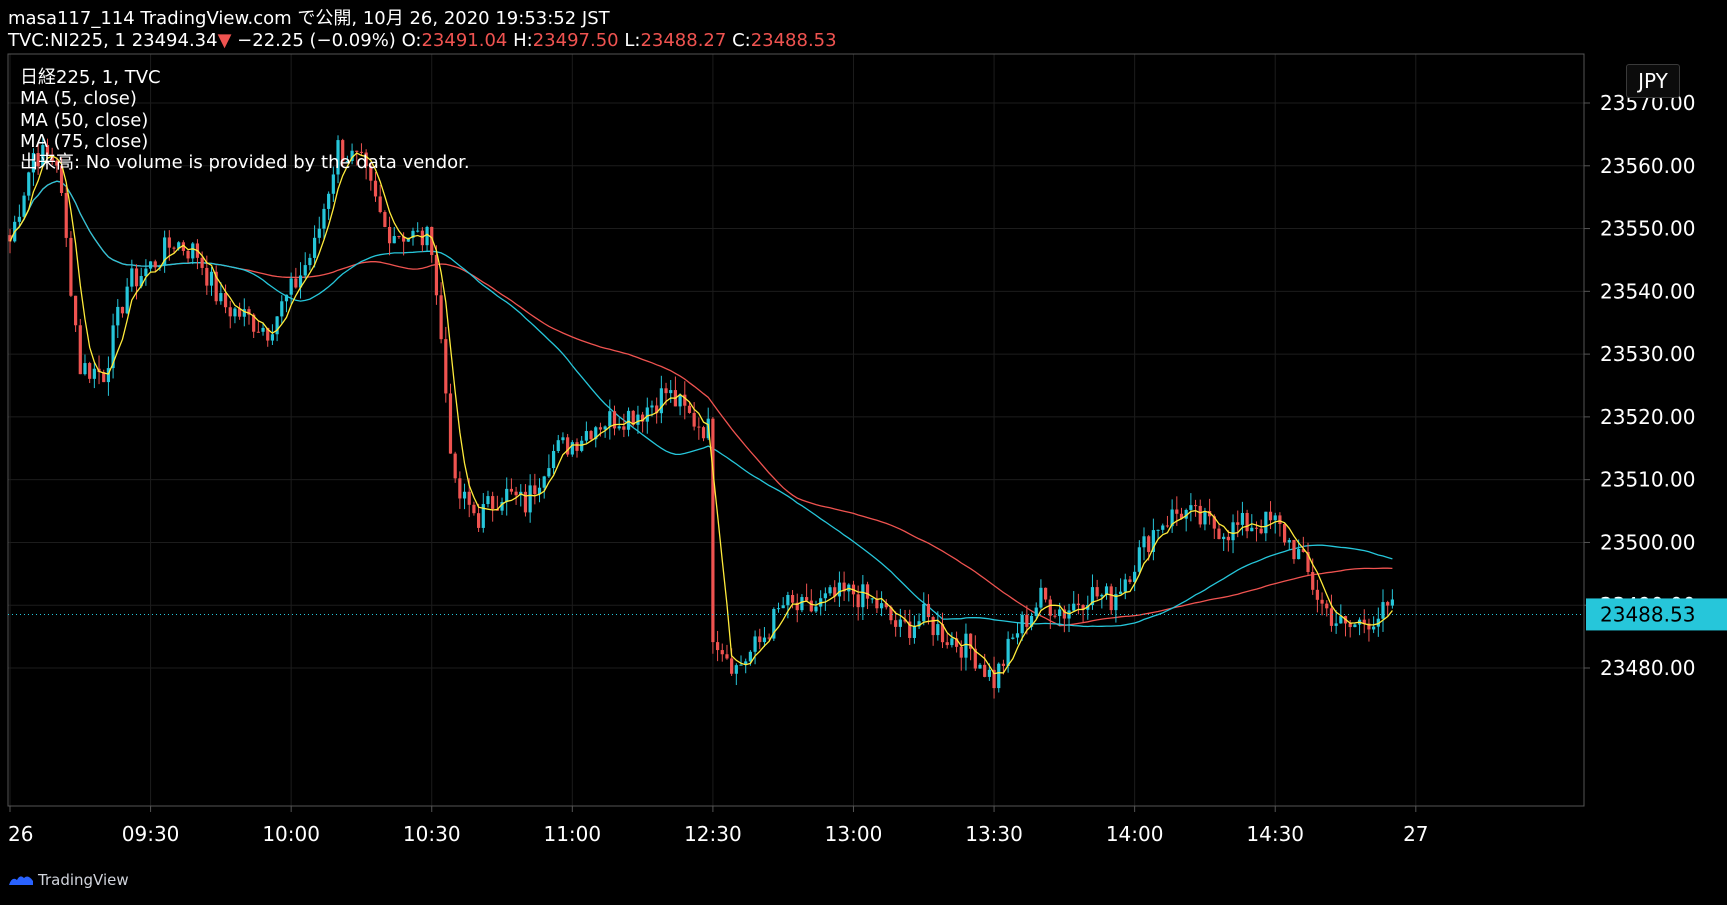 Image resolution: width=1727 pixels, height=905 pixels. What do you see at coordinates (1415, 834) in the screenshot?
I see `time-tick-label: 27` at bounding box center [1415, 834].